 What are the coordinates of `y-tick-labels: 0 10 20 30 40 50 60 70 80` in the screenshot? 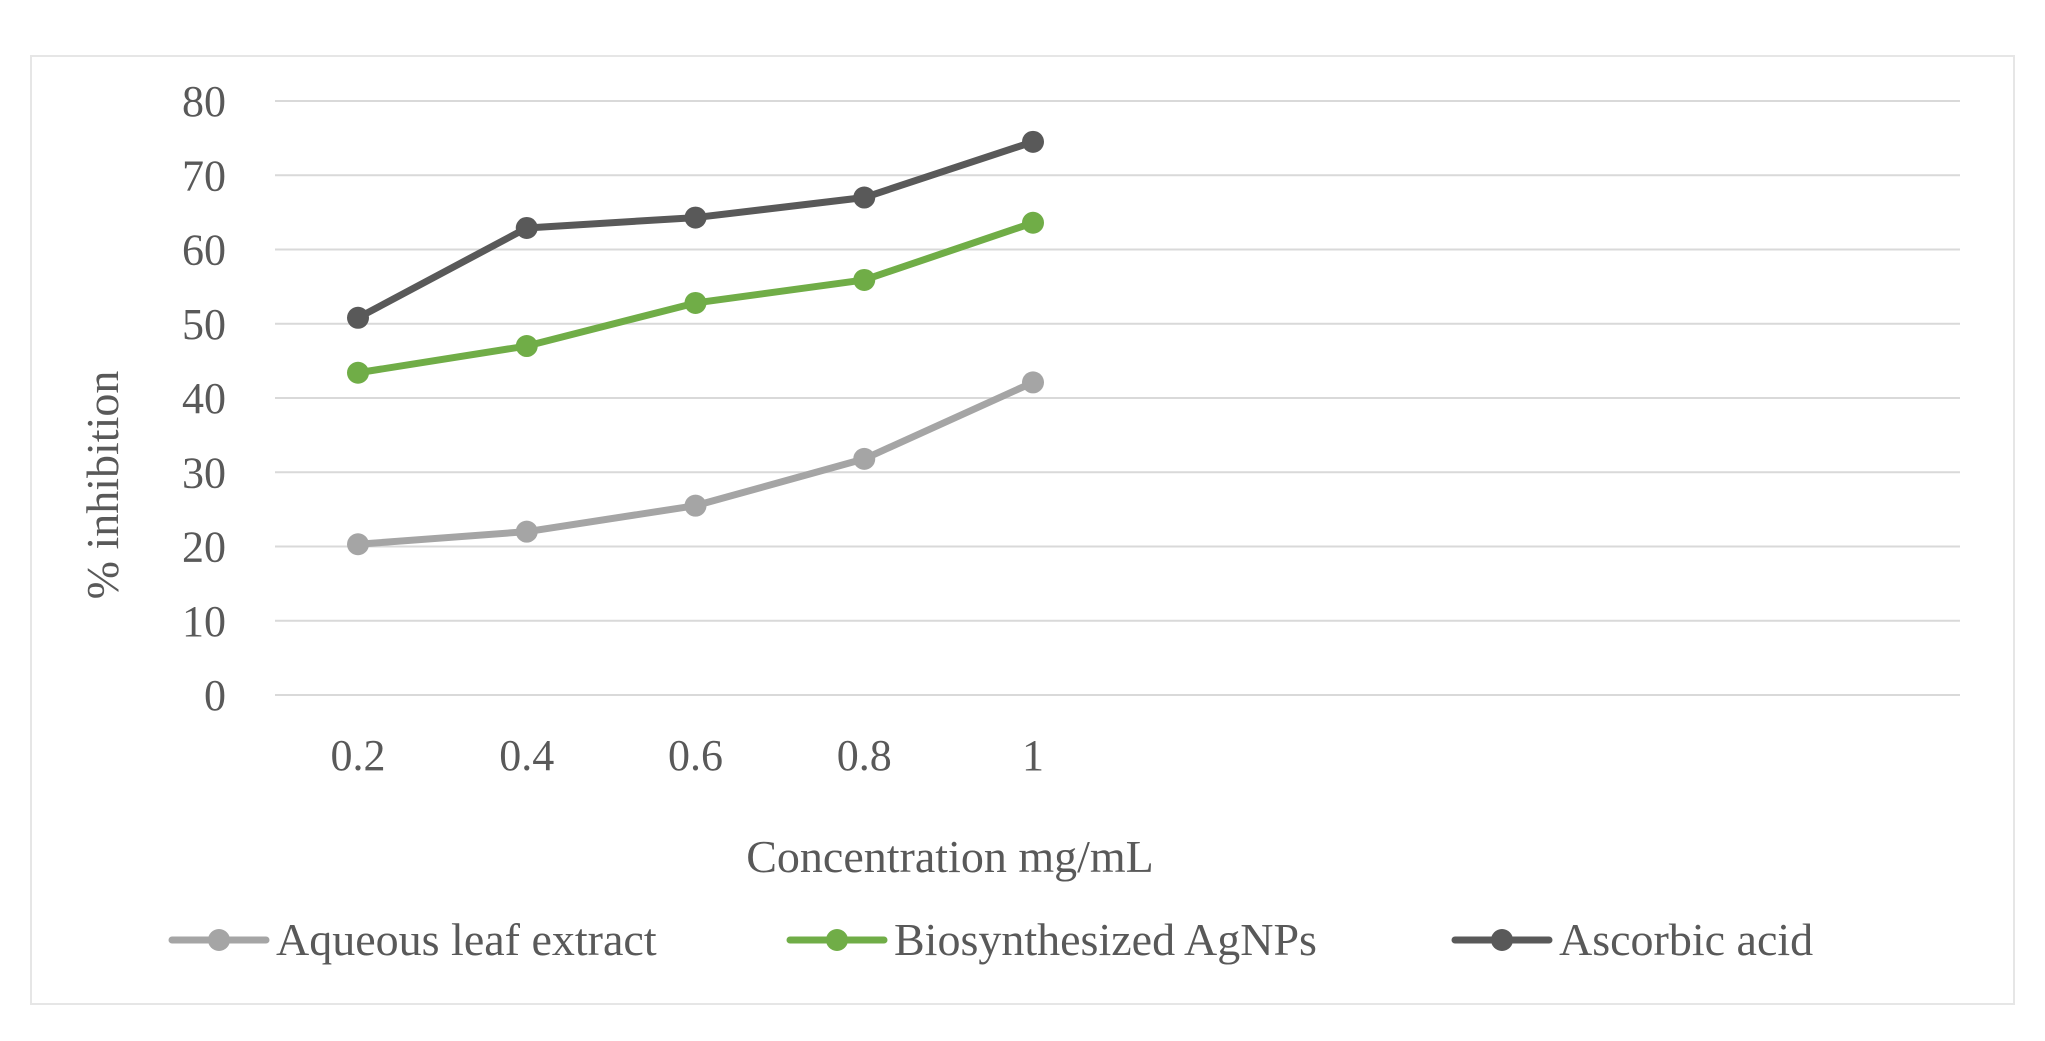 It's located at (204, 398).